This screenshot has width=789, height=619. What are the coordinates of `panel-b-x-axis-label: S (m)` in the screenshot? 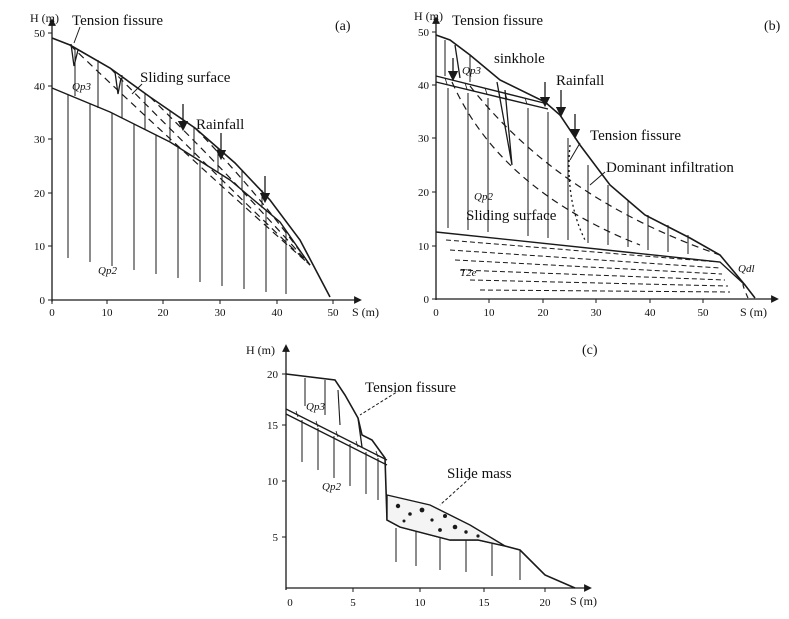 It's located at (753, 312).